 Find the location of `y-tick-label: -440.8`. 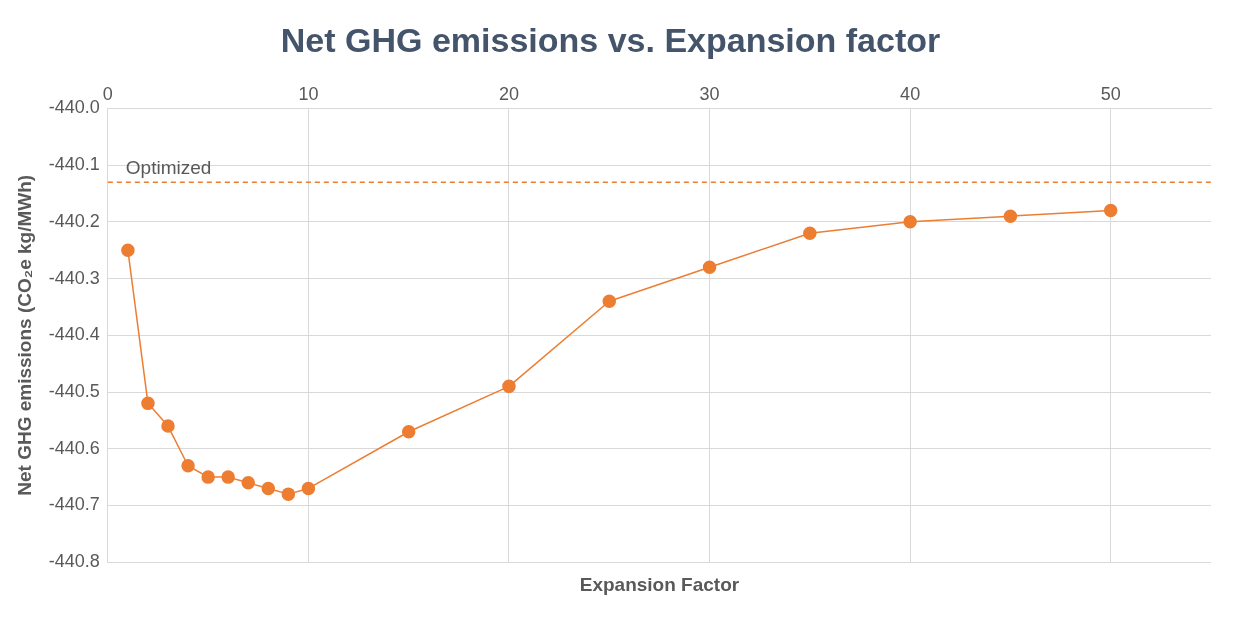

y-tick-label: -440.8 is located at coordinates (74, 561).